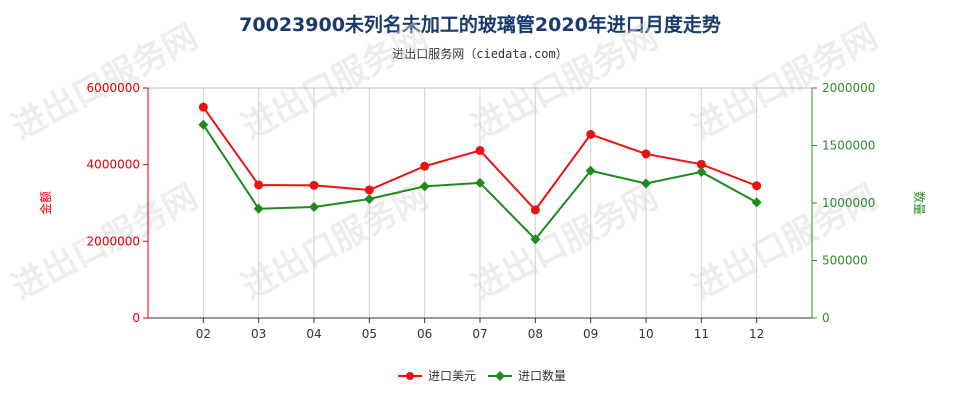 This screenshot has width=960, height=400. Describe the element at coordinates (645, 334) in the screenshot. I see `x-axis-tick-label: 10` at that location.